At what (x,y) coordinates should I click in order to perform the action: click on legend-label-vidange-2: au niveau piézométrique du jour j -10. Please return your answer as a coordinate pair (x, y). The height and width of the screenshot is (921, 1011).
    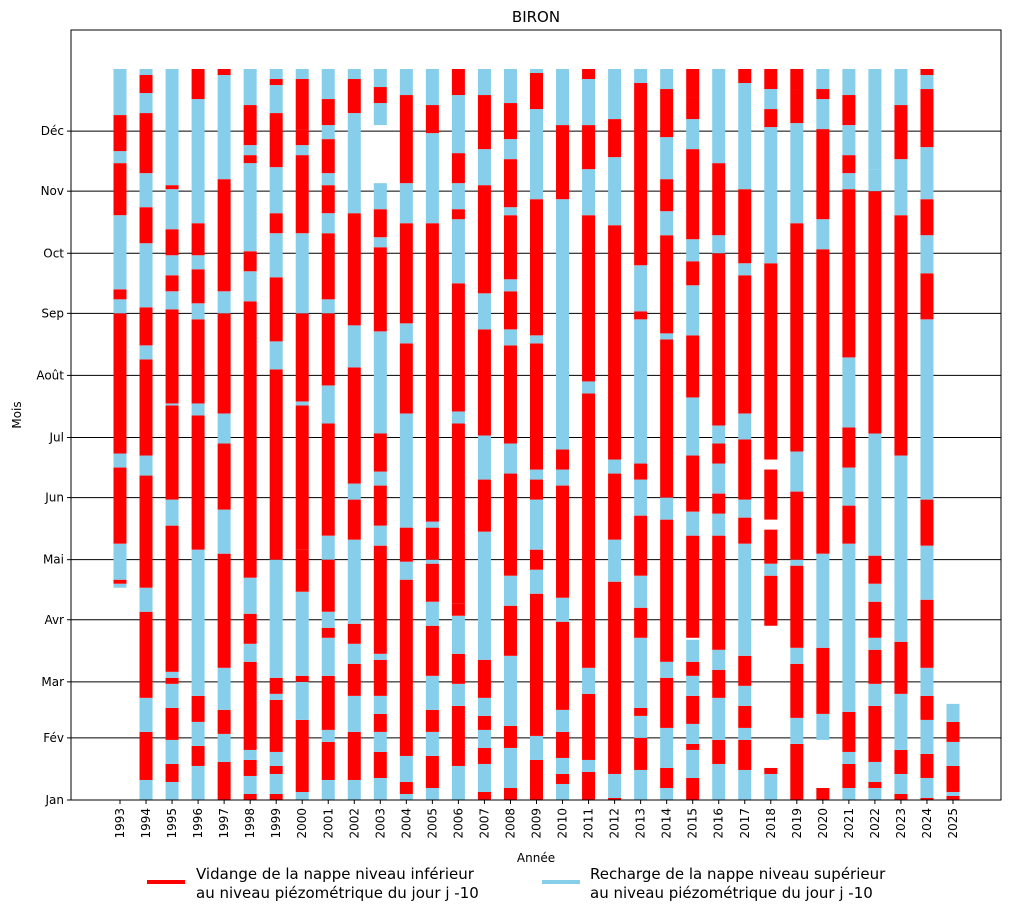
    Looking at the image, I should click on (337, 893).